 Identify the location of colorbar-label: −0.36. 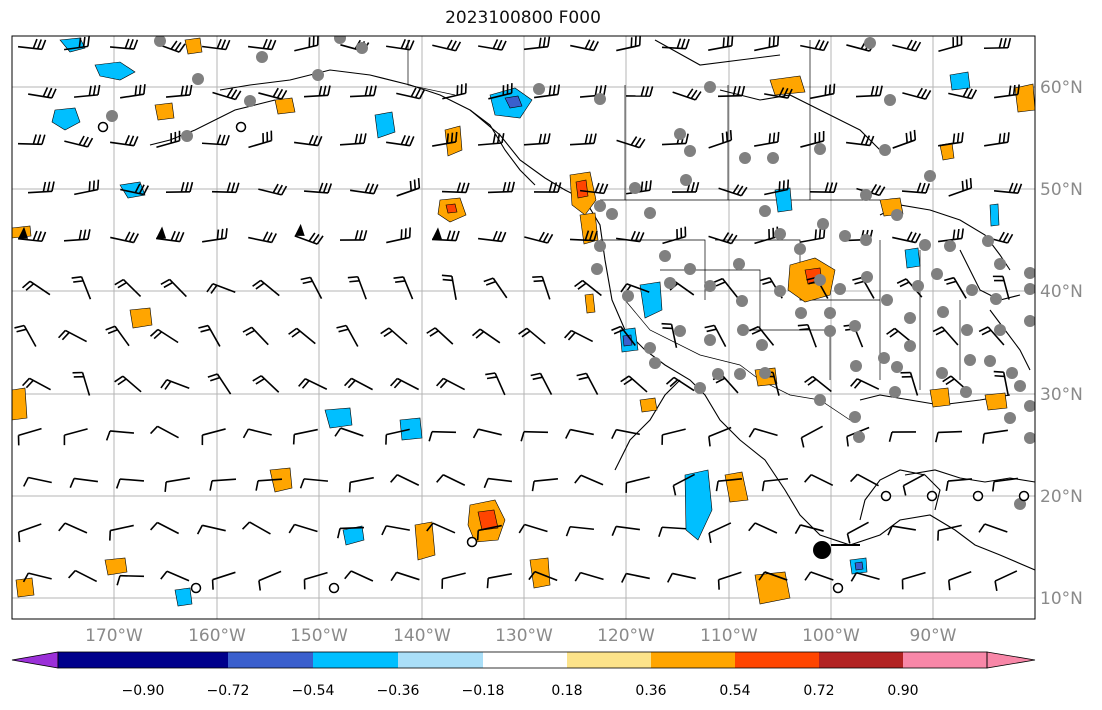
(398, 691).